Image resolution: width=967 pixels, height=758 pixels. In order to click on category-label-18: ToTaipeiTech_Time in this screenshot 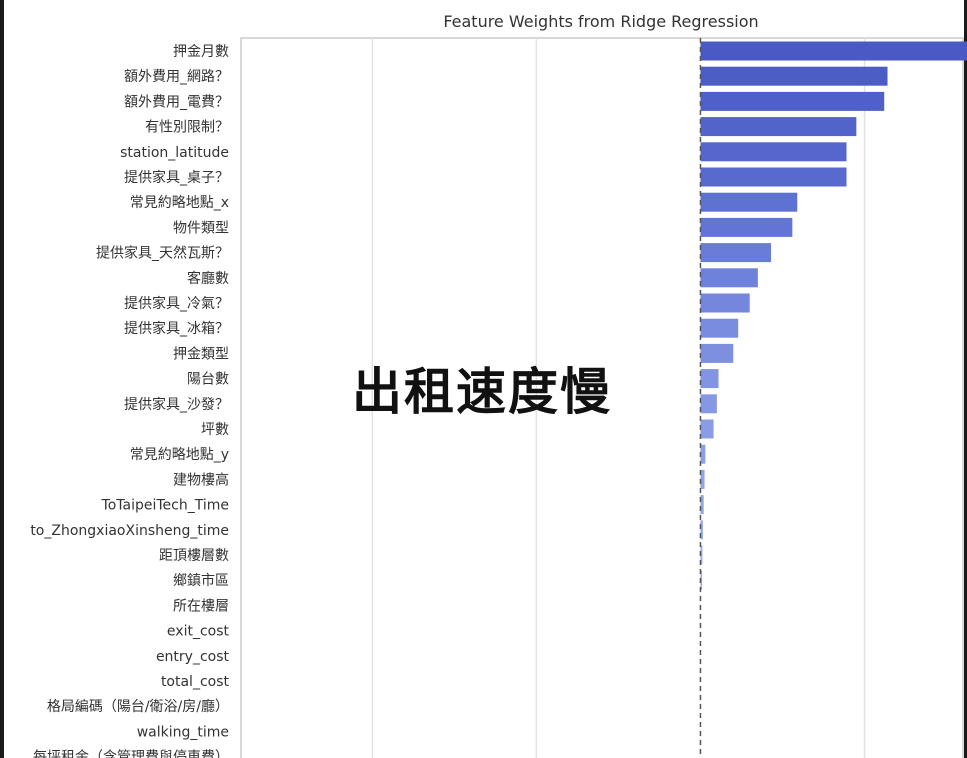, I will do `click(165, 506)`.